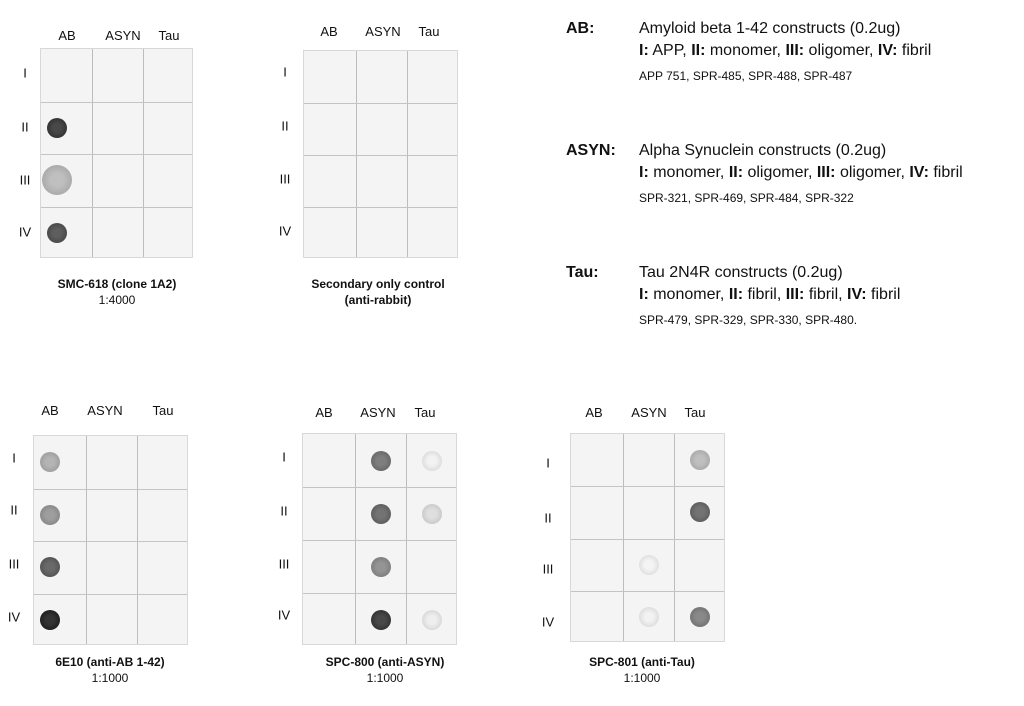 The width and height of the screenshot is (1024, 706). Describe the element at coordinates (385, 662) in the screenshot. I see `blot-title: SPC-800 (anti-ASYN)` at that location.